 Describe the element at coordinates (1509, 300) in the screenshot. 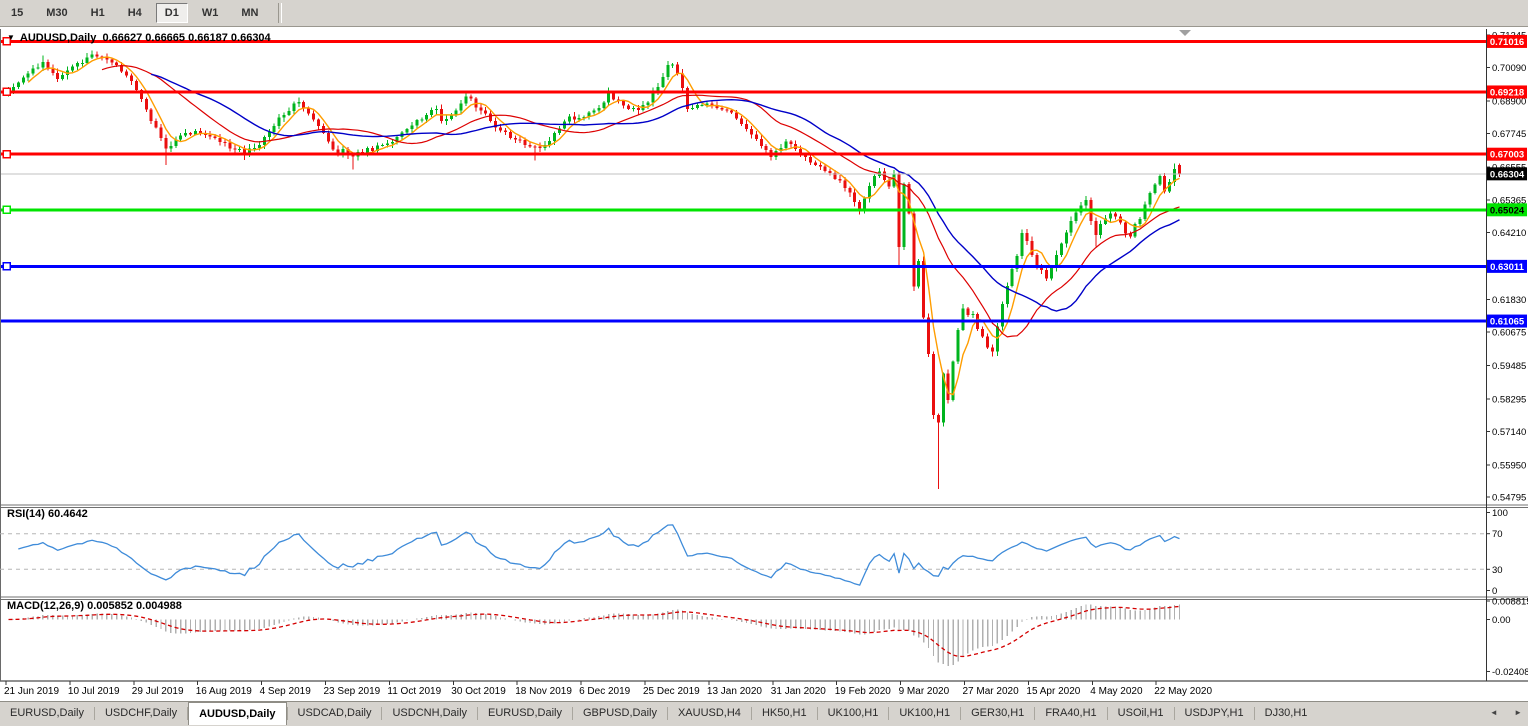

I see `price-tick-label: 0.61830` at that location.